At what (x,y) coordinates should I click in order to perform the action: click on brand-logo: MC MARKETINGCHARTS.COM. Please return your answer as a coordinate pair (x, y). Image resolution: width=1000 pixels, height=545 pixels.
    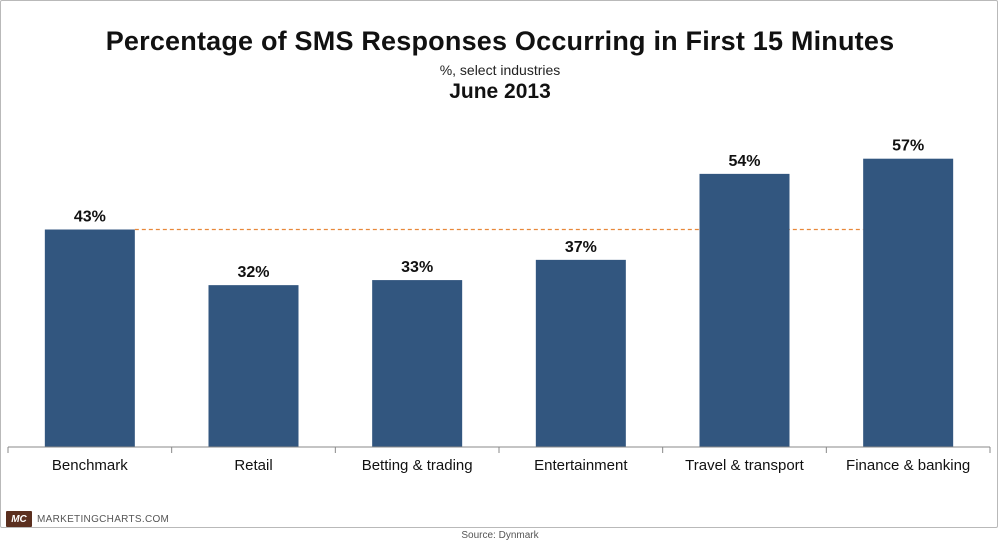
    Looking at the image, I should click on (87, 519).